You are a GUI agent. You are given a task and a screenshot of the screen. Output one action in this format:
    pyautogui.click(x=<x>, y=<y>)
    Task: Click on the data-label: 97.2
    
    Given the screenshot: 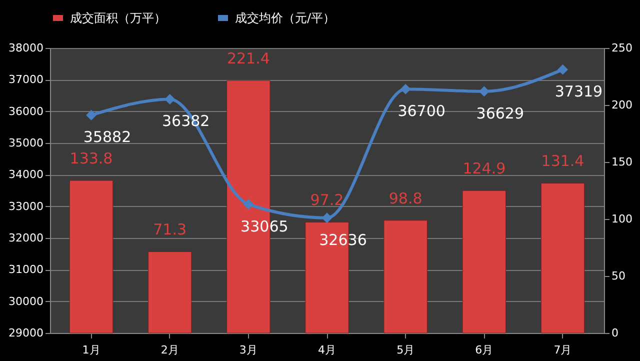 What is the action you would take?
    pyautogui.click(x=327, y=200)
    